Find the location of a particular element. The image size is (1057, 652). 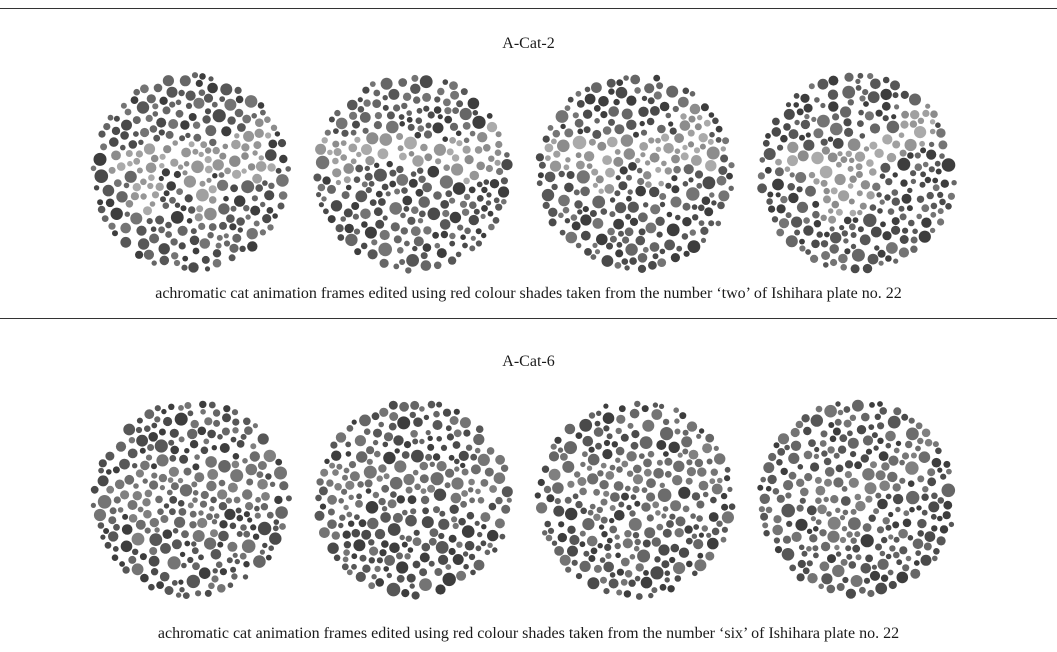

top-rule is located at coordinates (528, 8).